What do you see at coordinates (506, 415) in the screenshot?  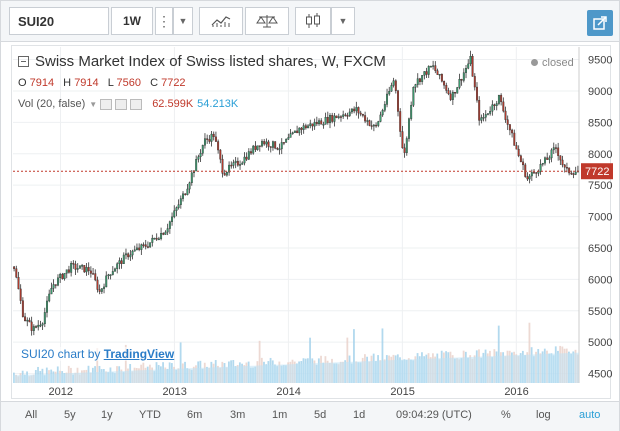 I see `percent-toggle: %` at bounding box center [506, 415].